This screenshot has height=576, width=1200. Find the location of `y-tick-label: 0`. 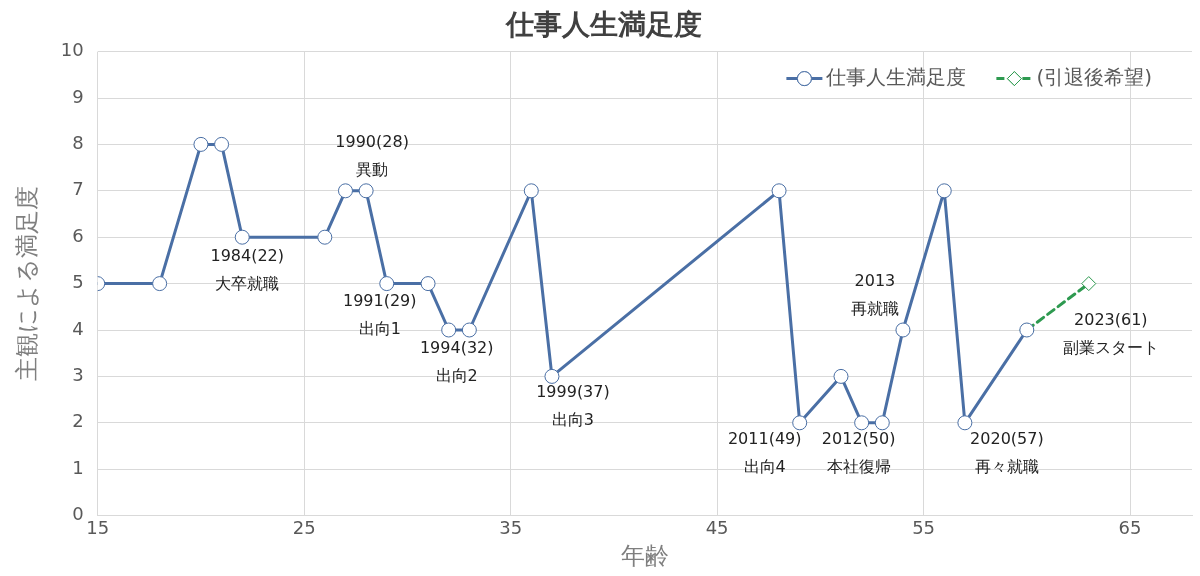

y-tick-label: 0 is located at coordinates (78, 514).